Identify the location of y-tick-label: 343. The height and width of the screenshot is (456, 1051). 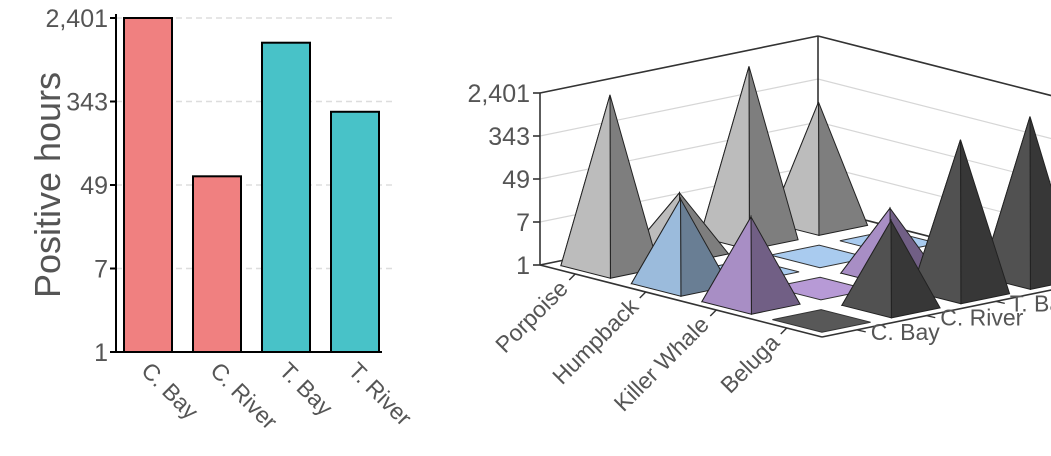
(87, 103).